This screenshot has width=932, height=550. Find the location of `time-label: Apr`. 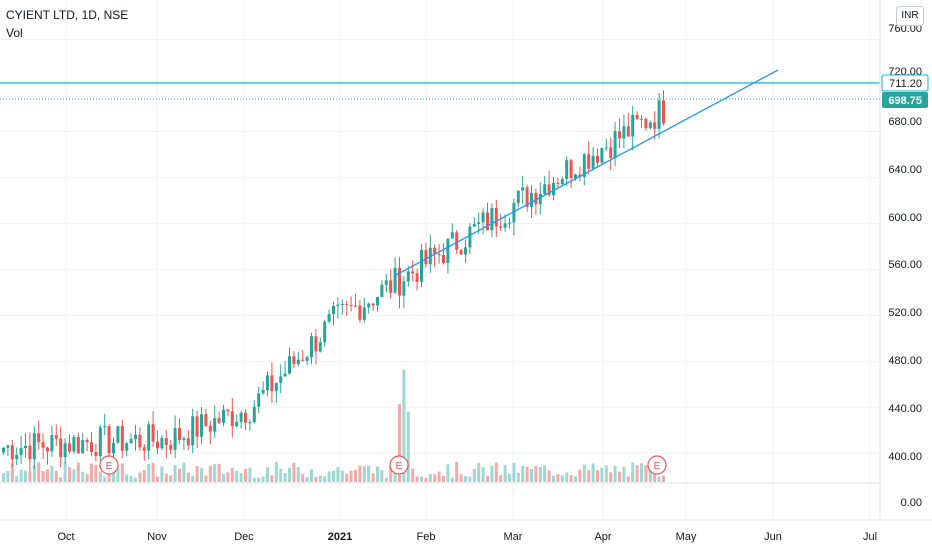

time-label: Apr is located at coordinates (602, 537).